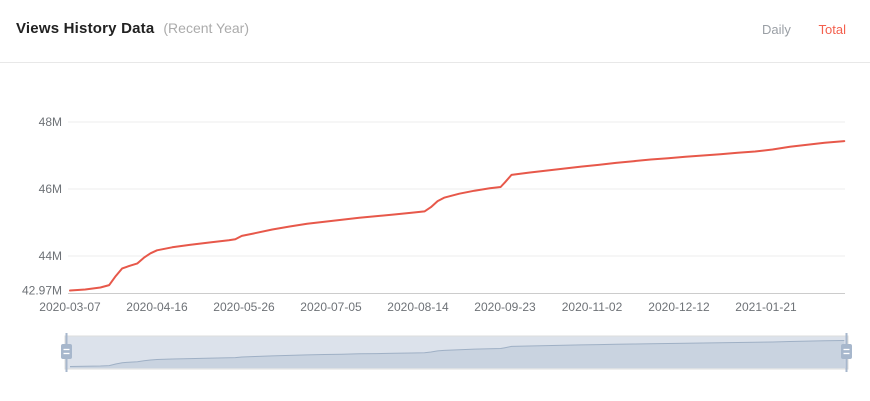 Image resolution: width=870 pixels, height=401 pixels. What do you see at coordinates (505, 307) in the screenshot?
I see `x-axis-label: 2020-09-23` at bounding box center [505, 307].